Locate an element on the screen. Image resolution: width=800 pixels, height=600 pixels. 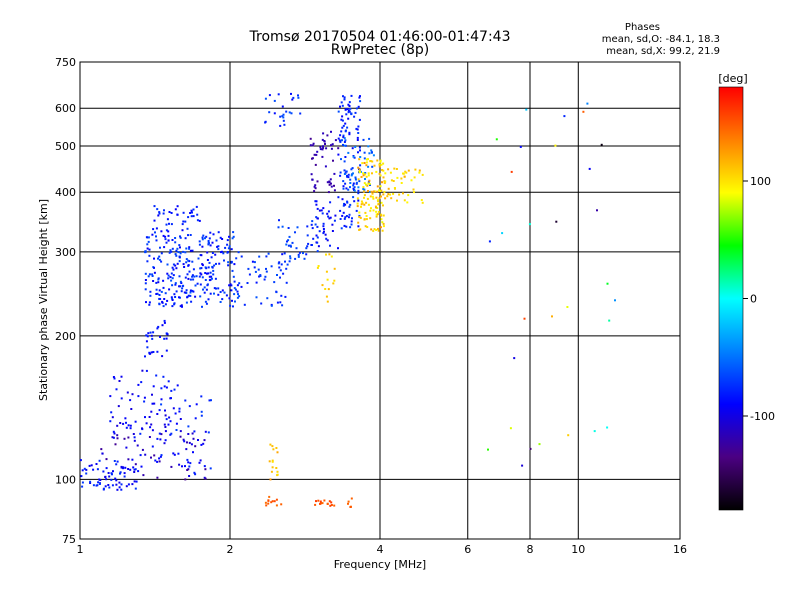
stats-heading: Phases is located at coordinates (642, 27).